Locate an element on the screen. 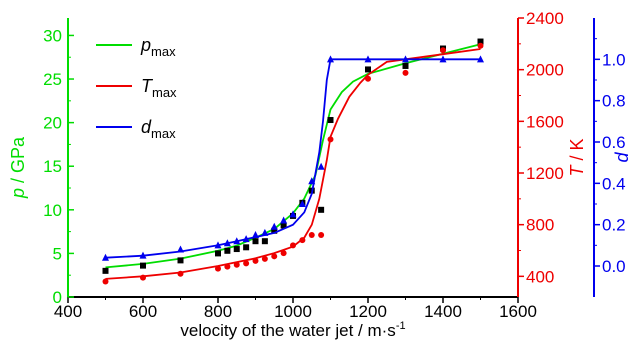  T-tick-label: 800 is located at coordinates (540, 225).